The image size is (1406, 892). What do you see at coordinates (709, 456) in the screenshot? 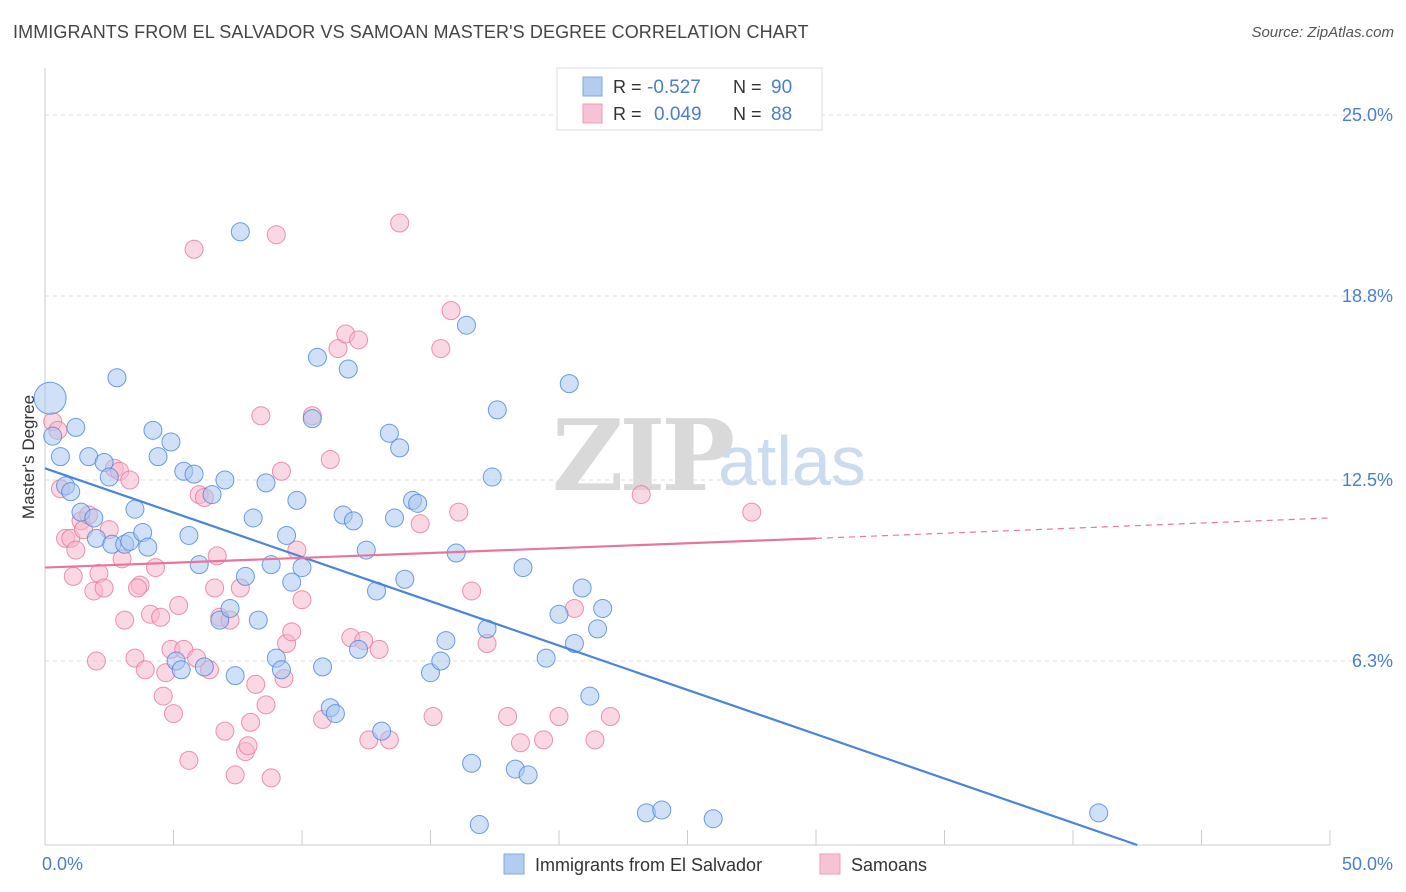
I see `watermark: ZIP atlas` at bounding box center [709, 456].